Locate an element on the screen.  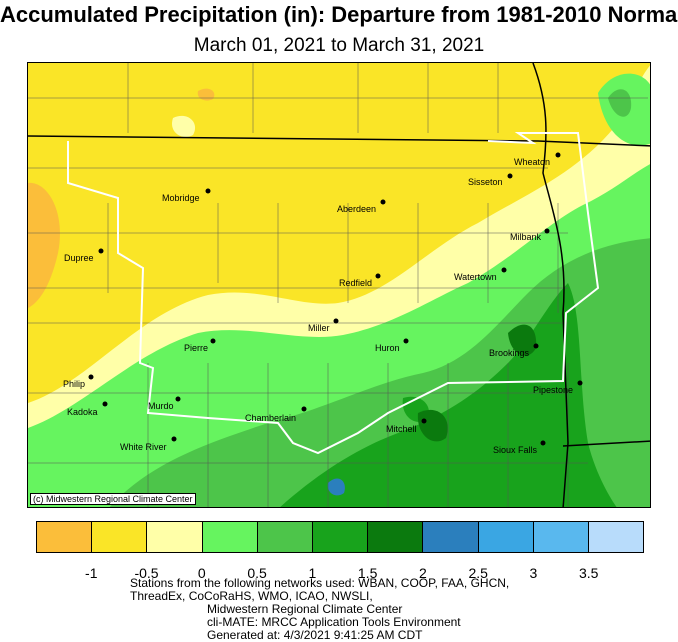
city-label: White River is located at coordinates (143, 447).